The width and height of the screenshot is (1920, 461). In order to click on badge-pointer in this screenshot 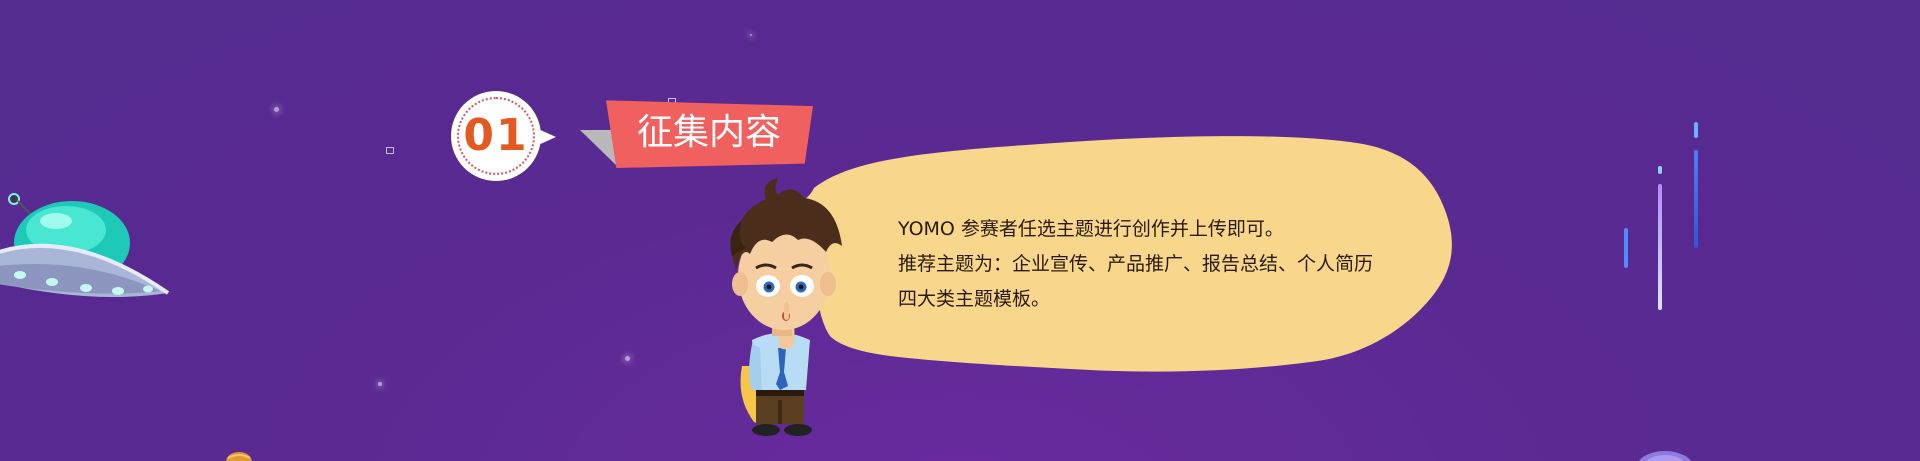, I will do `click(546, 137)`.